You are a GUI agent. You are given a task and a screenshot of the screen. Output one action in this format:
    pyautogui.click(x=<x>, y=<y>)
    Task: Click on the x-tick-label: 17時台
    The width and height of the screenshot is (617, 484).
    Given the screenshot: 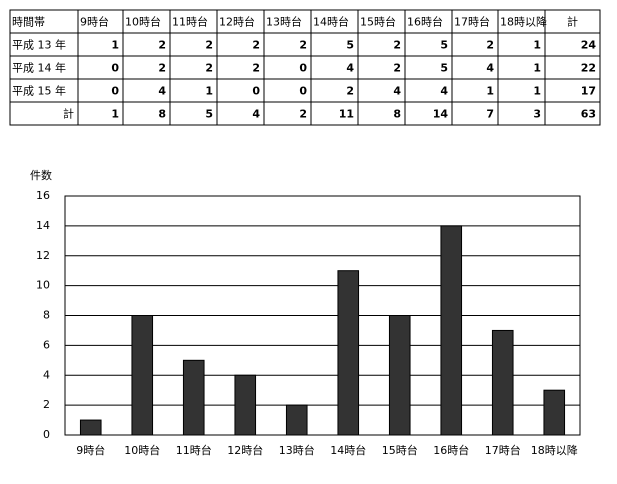 What is the action you would take?
    pyautogui.click(x=503, y=450)
    